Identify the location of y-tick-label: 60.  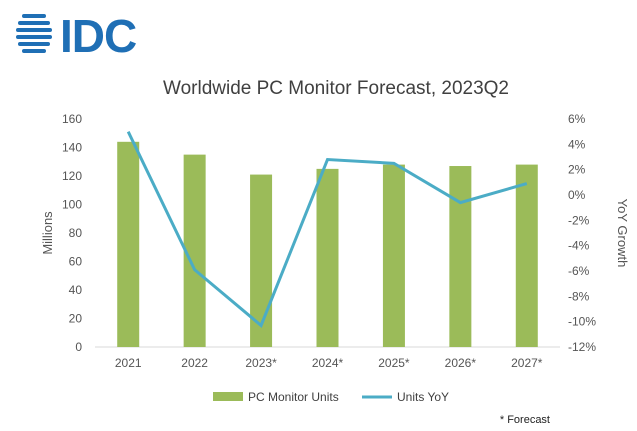
(76, 262).